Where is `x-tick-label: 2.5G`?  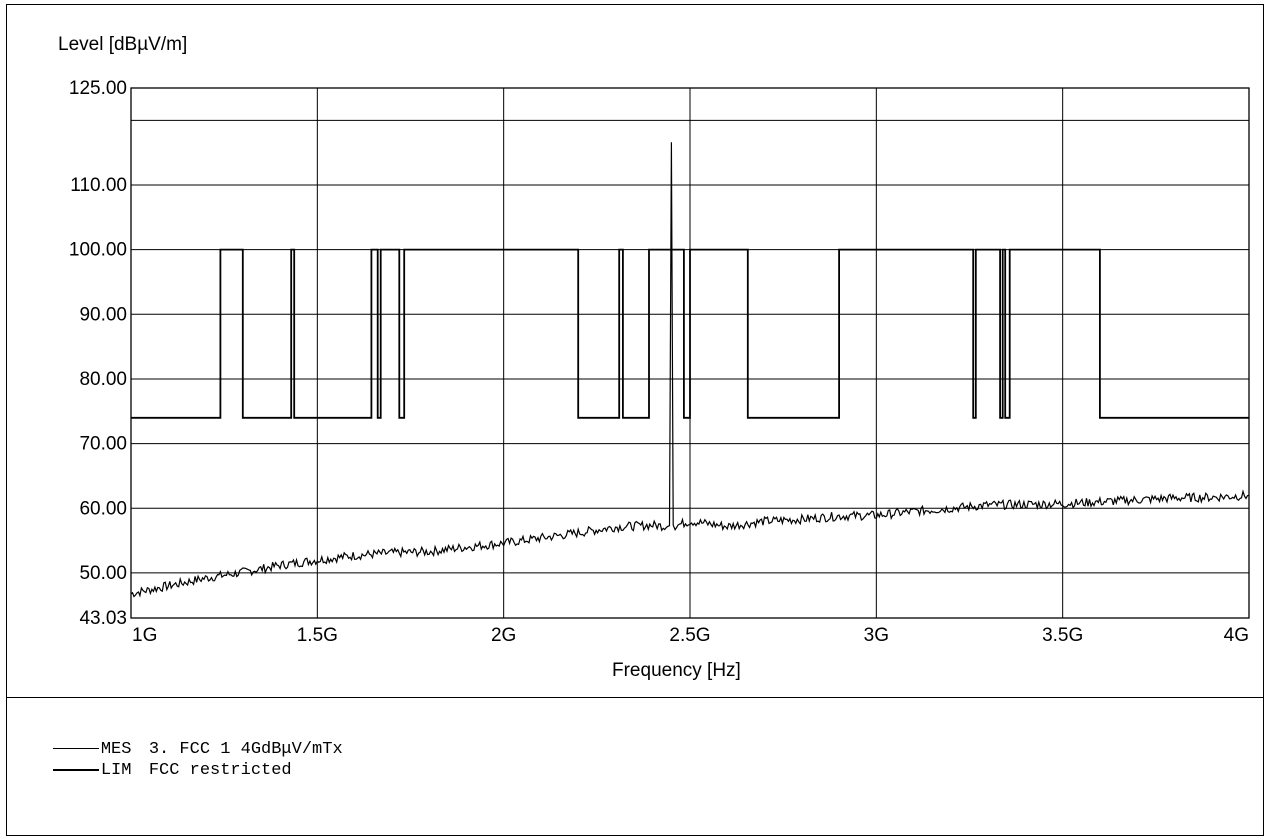 x-tick-label: 2.5G is located at coordinates (689, 635).